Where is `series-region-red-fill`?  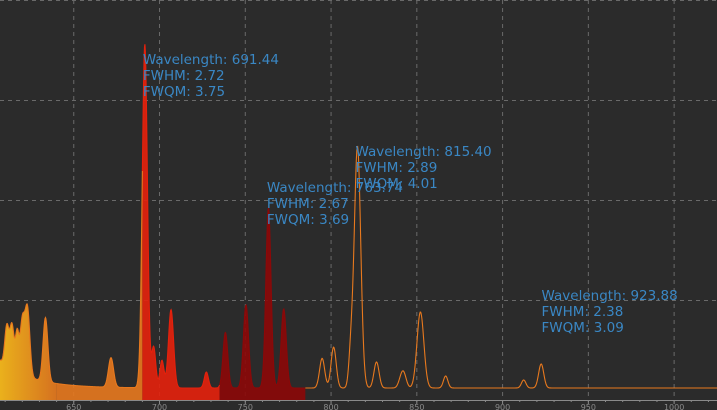
series-region-red-fill is located at coordinates (181, 222).